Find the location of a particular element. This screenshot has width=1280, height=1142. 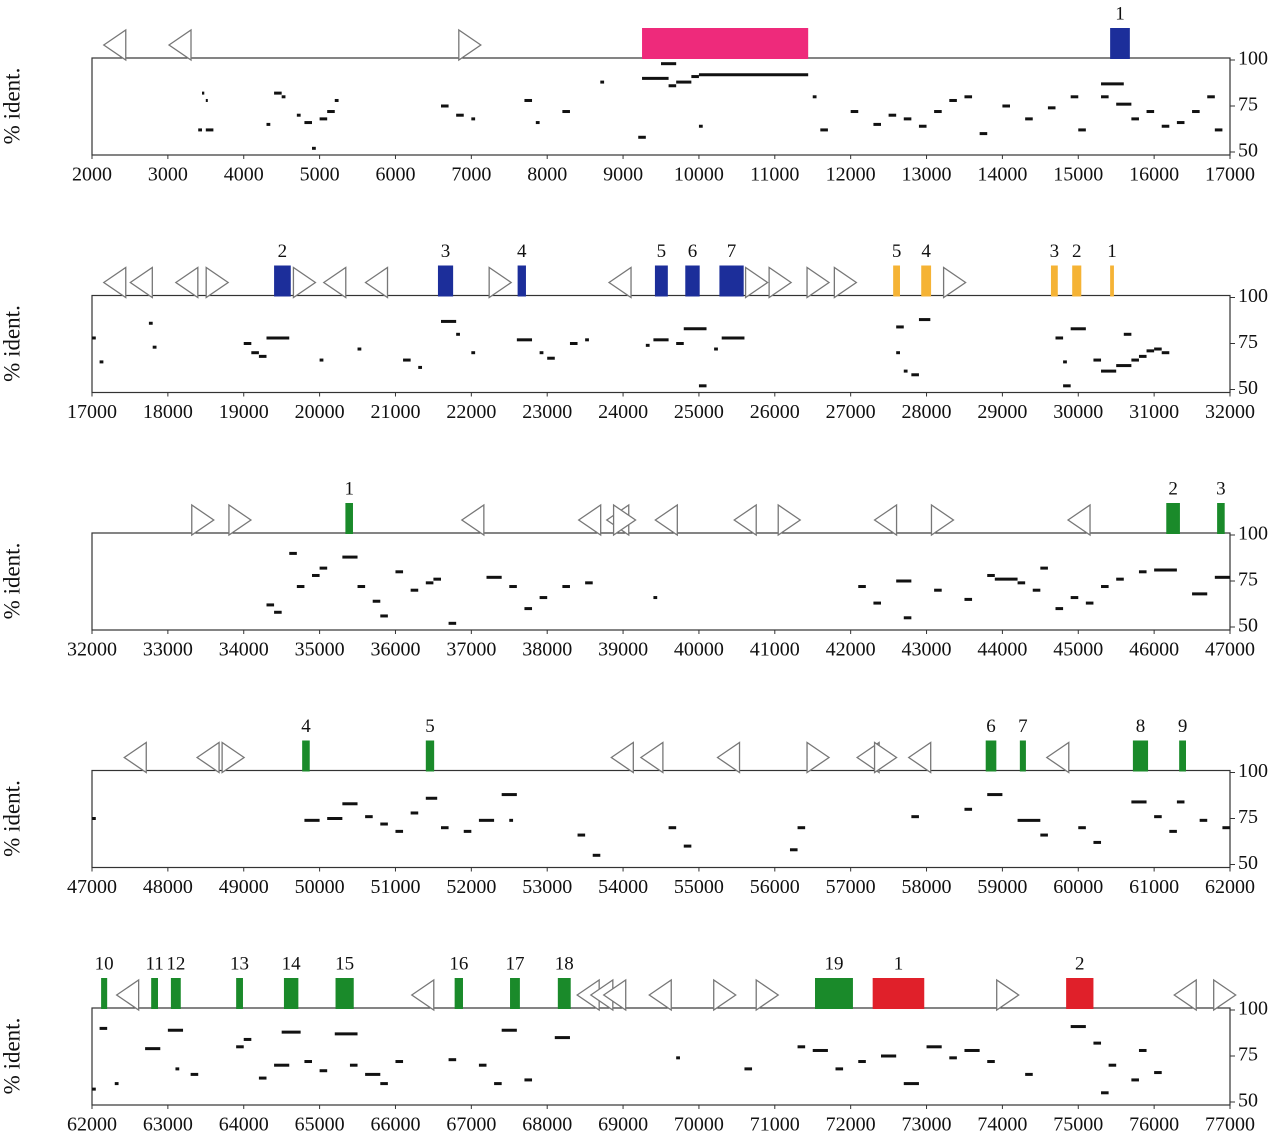

exon-label: 3 is located at coordinates (1221, 488).